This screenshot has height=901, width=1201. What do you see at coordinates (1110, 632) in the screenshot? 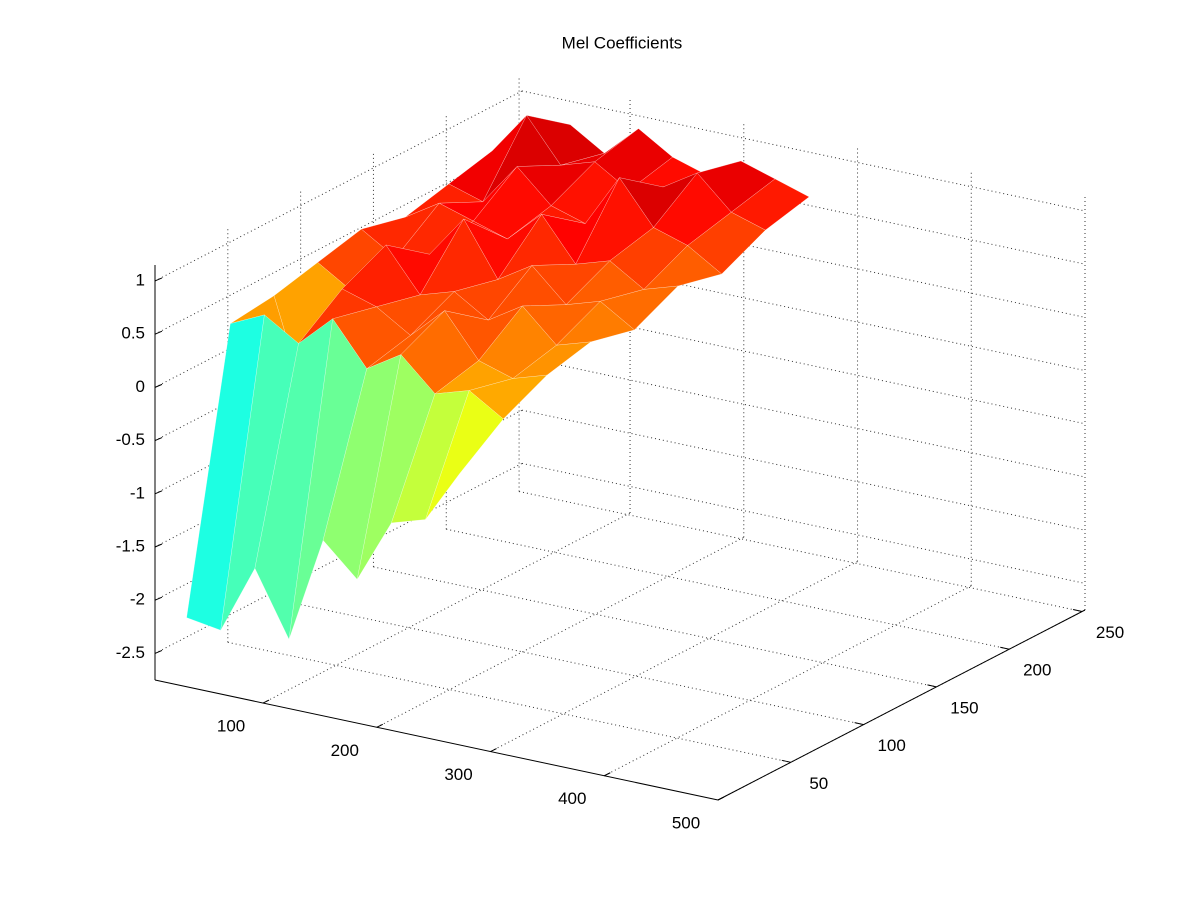
I see `y-tick-label: 250` at bounding box center [1110, 632].